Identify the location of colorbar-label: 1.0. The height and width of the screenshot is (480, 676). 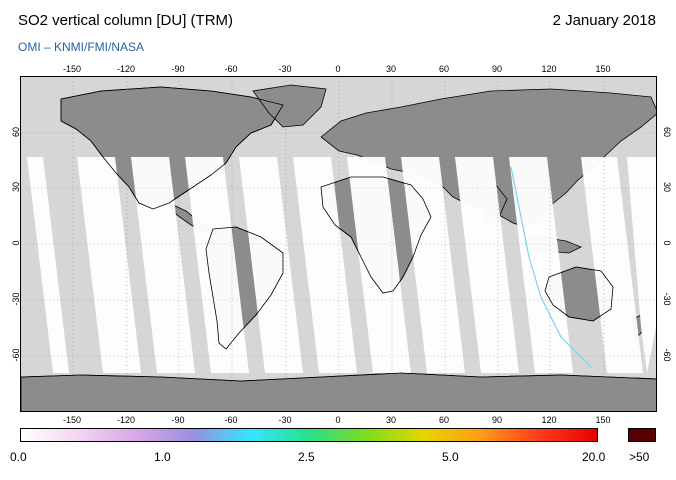
(162, 457).